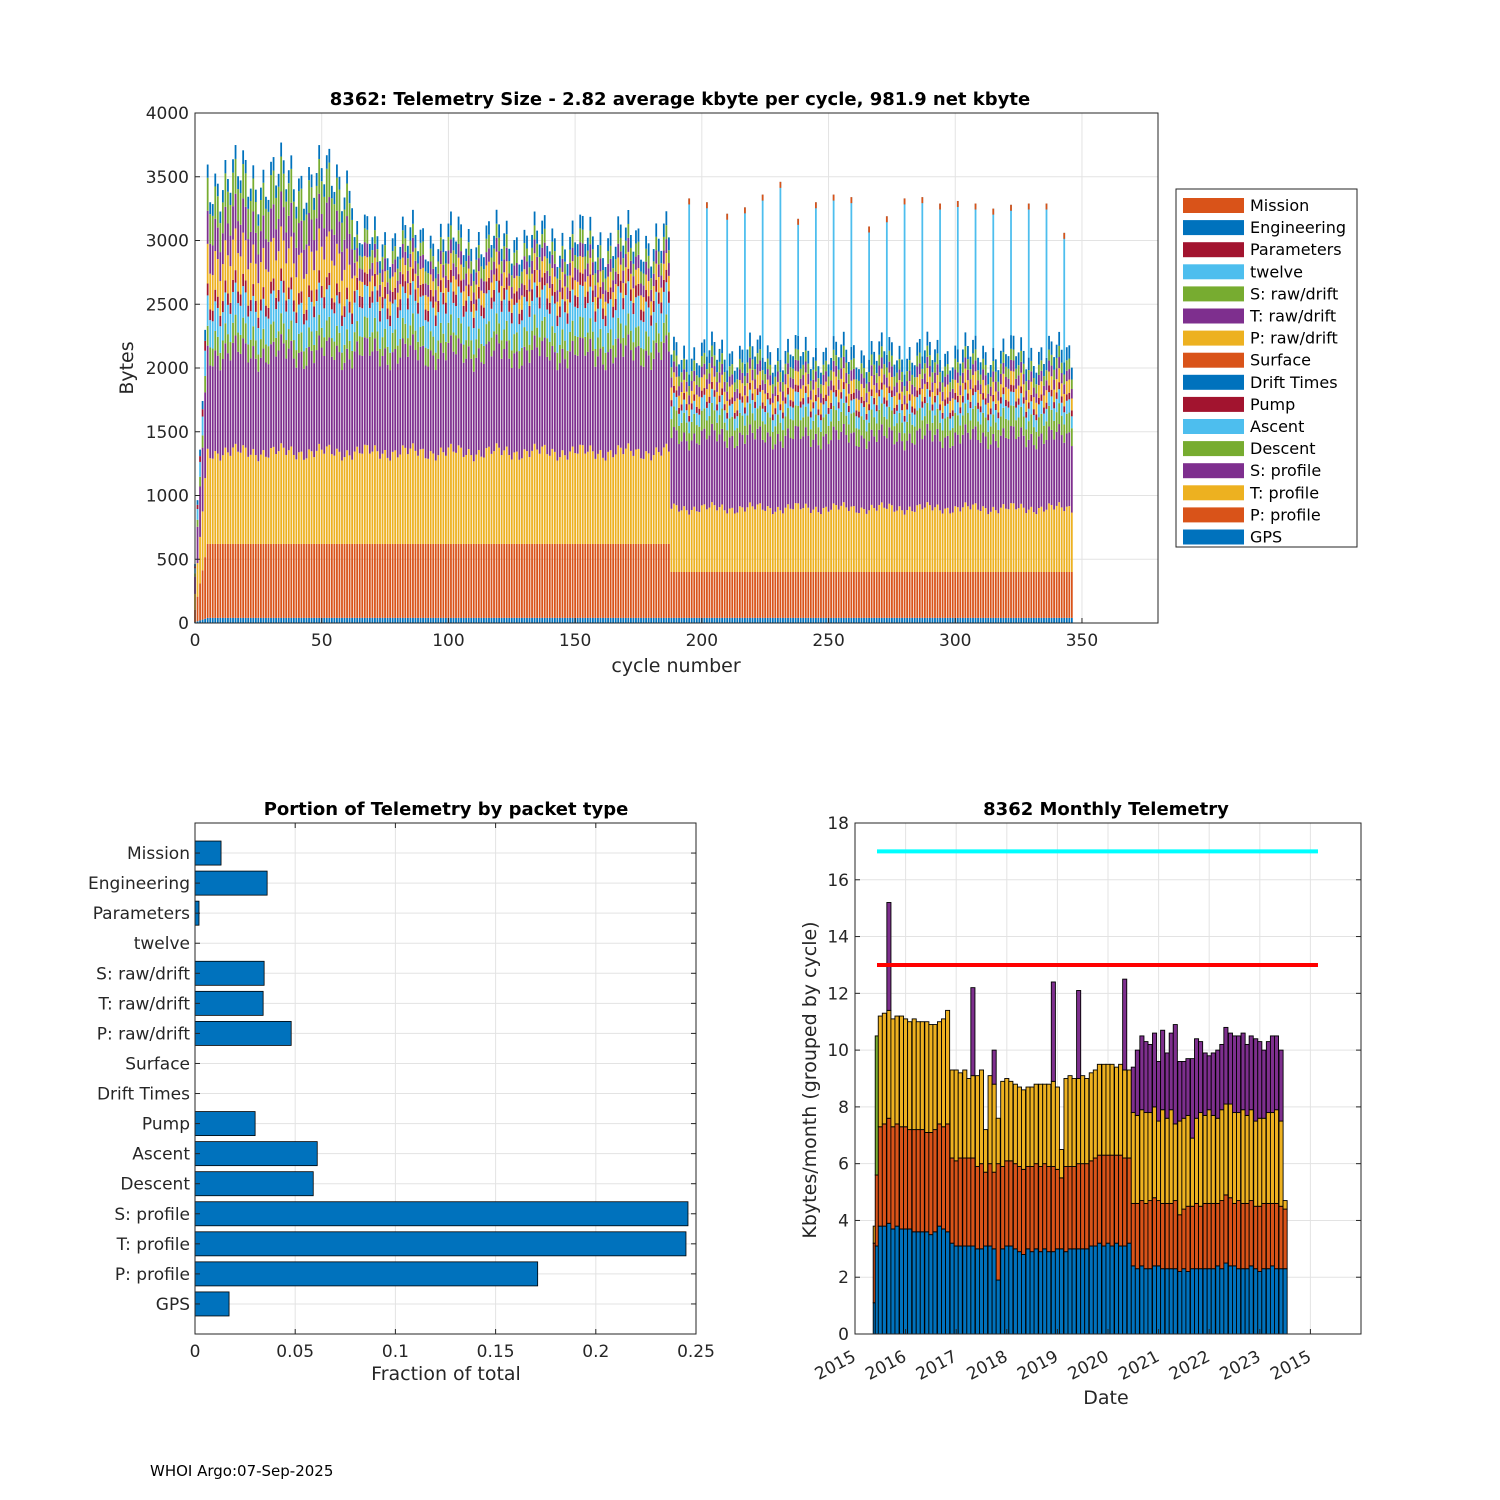 The image size is (1500, 1500). Describe the element at coordinates (843, 1108) in the screenshot. I see `y-tick-label: 8` at that location.